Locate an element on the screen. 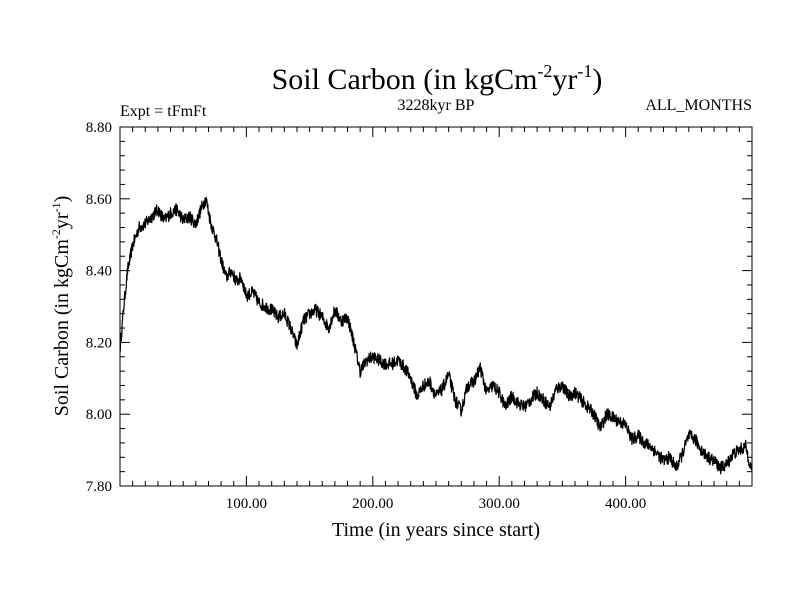 The width and height of the screenshot is (800, 600). x-axis-title: Time (in years since start) is located at coordinates (436, 530).